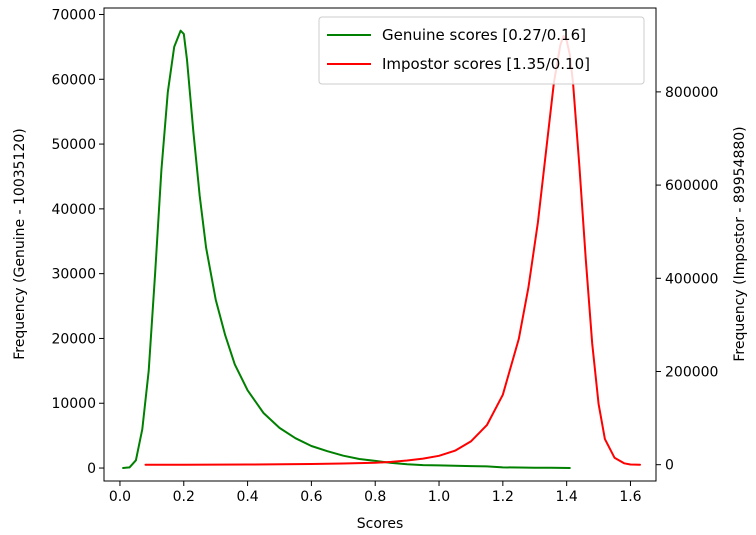 The image size is (756, 535). I want to click on legend-box, so click(481, 50).